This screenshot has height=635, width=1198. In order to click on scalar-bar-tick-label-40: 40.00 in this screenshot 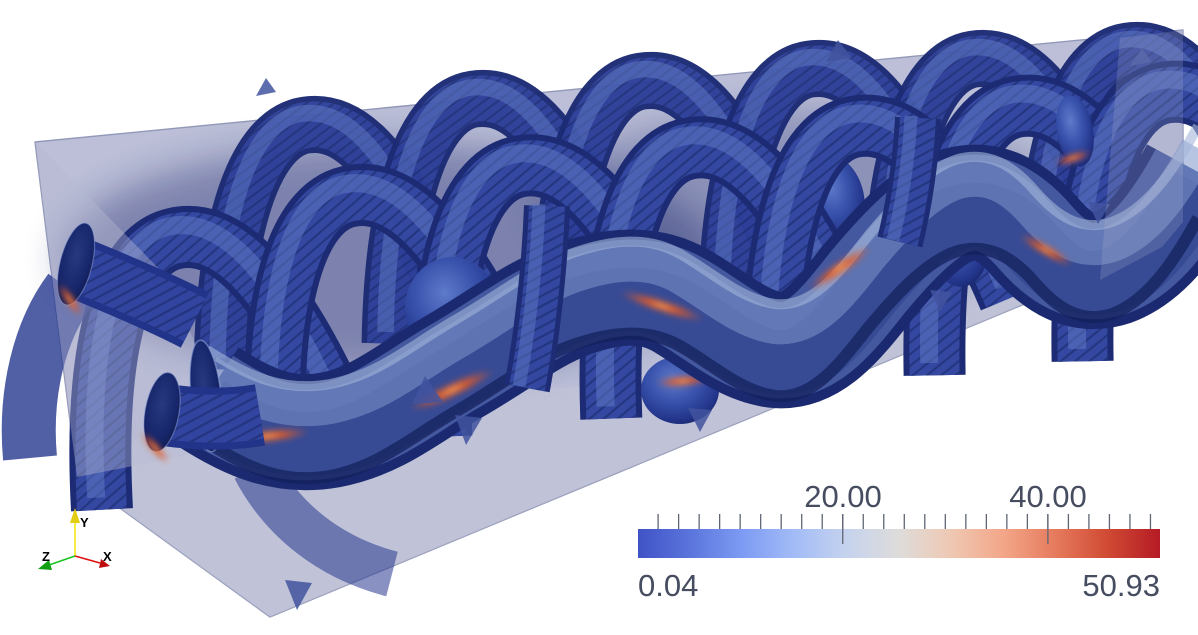, I will do `click(1048, 496)`.